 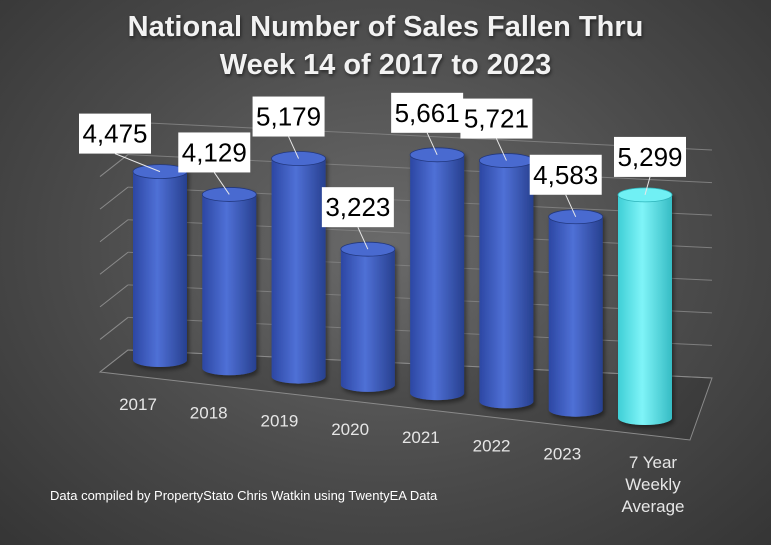 I want to click on bar-2020, so click(x=368, y=316).